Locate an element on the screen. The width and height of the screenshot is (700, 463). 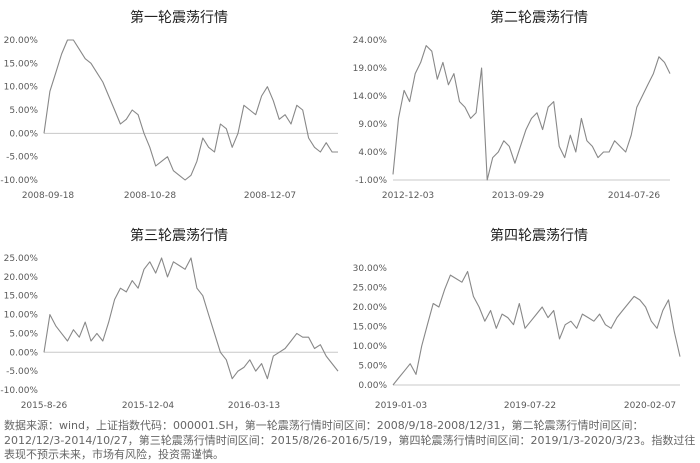
x-tick-label: 2012-12-03 is located at coordinates (408, 196).